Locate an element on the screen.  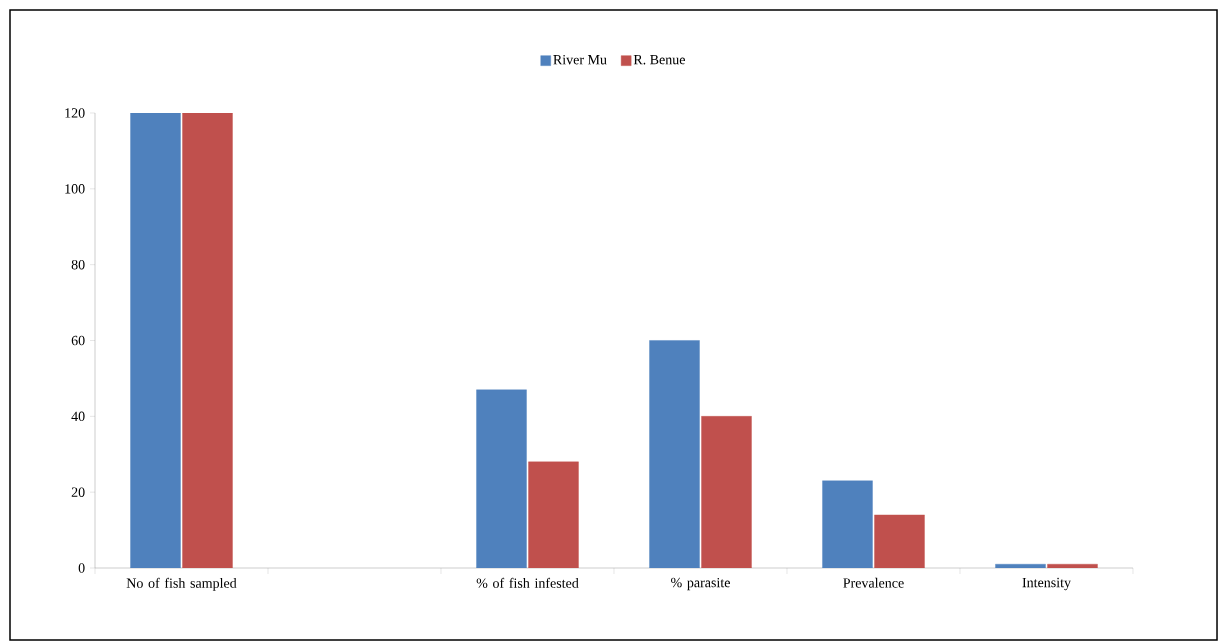
x-tick-label: % of fish infested is located at coordinates (527, 582).